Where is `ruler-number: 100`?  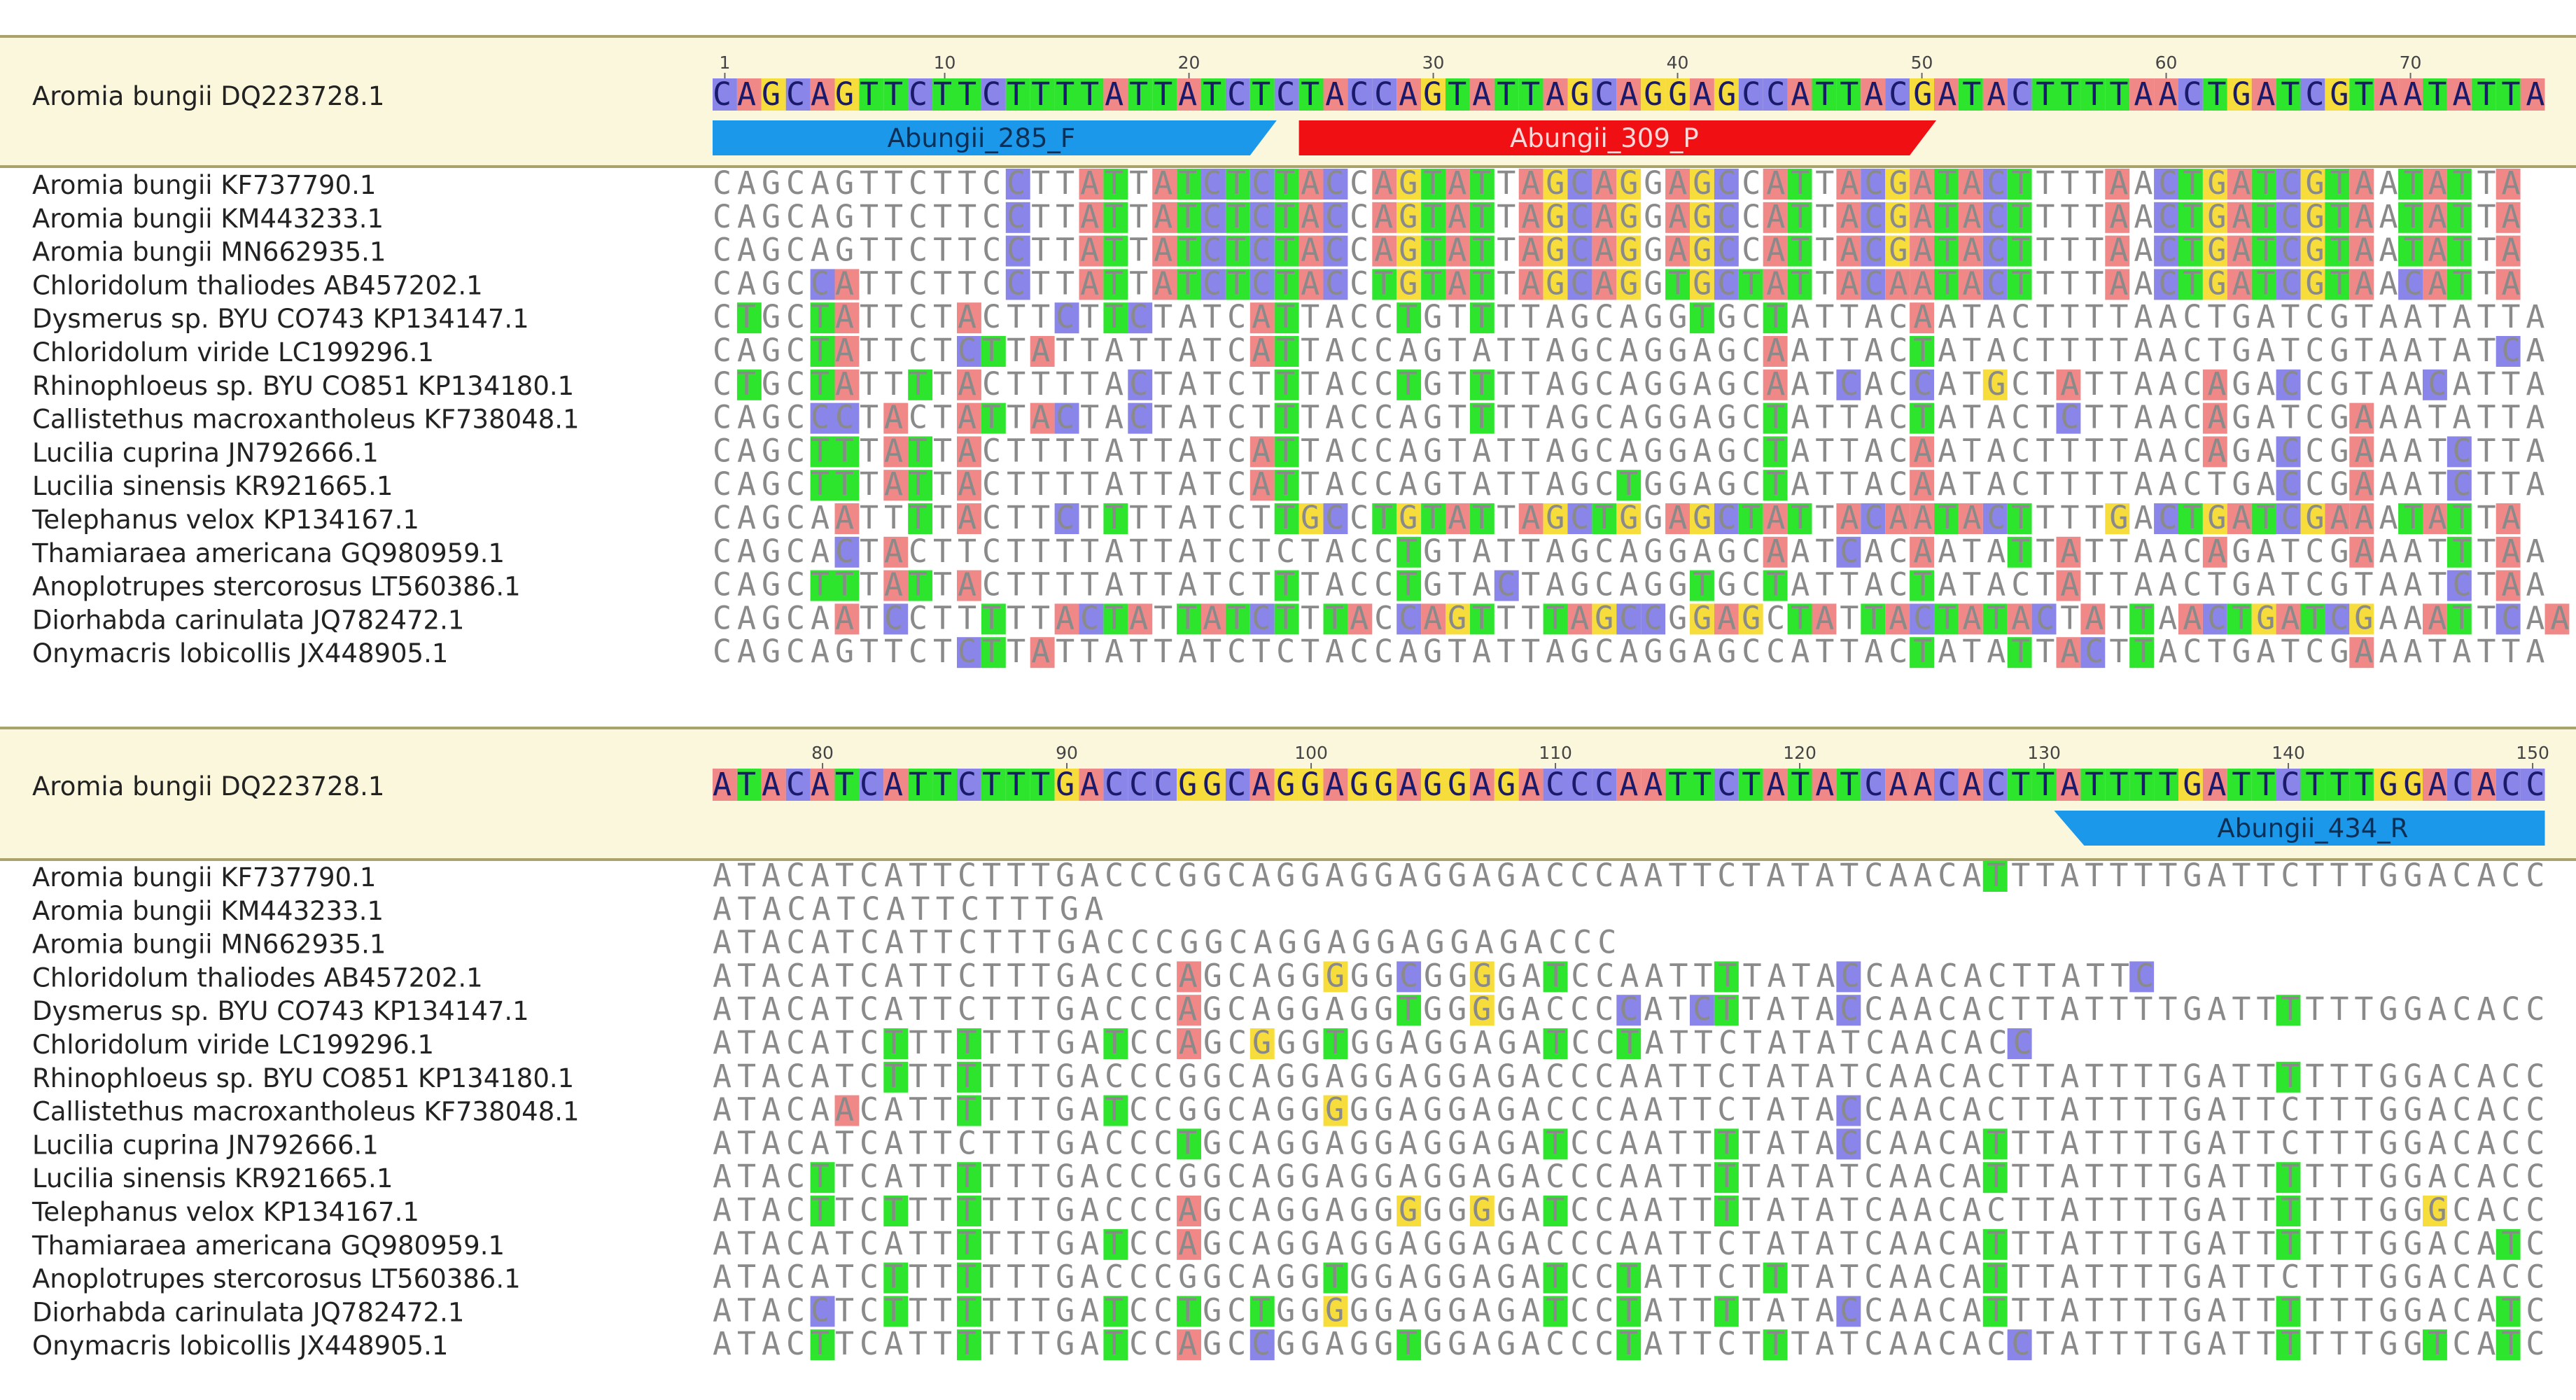 ruler-number: 100 is located at coordinates (1311, 753).